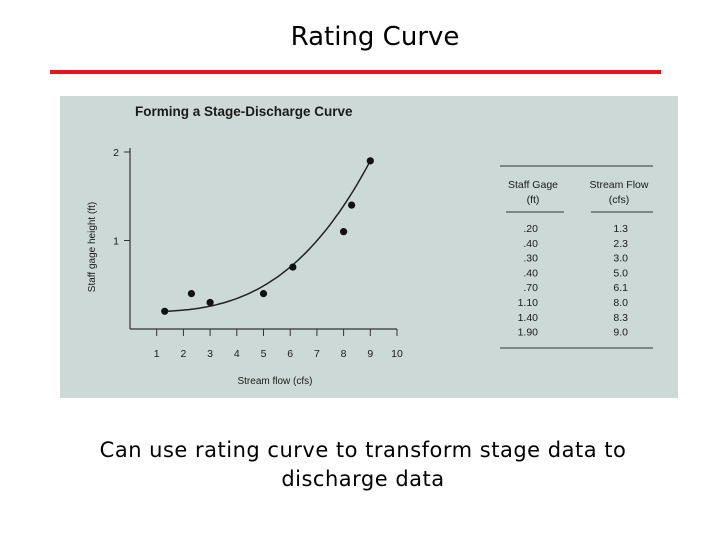 The height and width of the screenshot is (540, 720). I want to click on table-cell-flow: 2.3, so click(620, 244).